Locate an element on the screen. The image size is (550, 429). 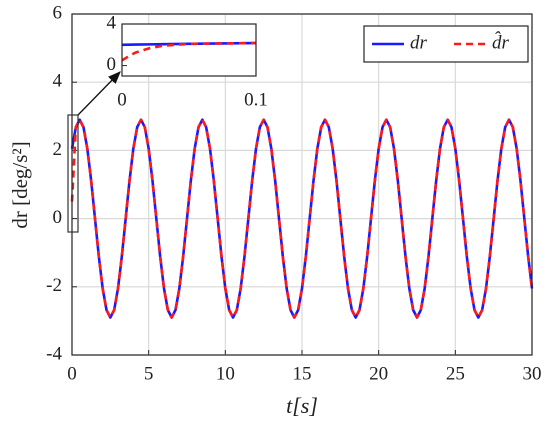
plot-area is located at coordinates (189, 50).